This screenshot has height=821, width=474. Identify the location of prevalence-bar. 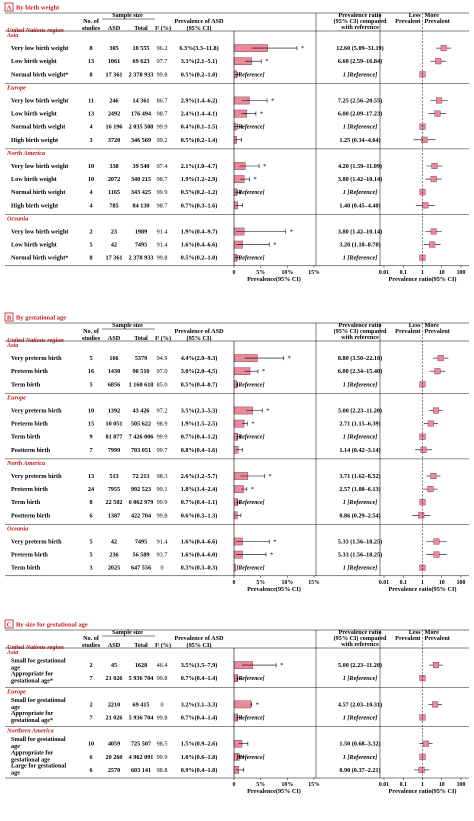
(242, 704).